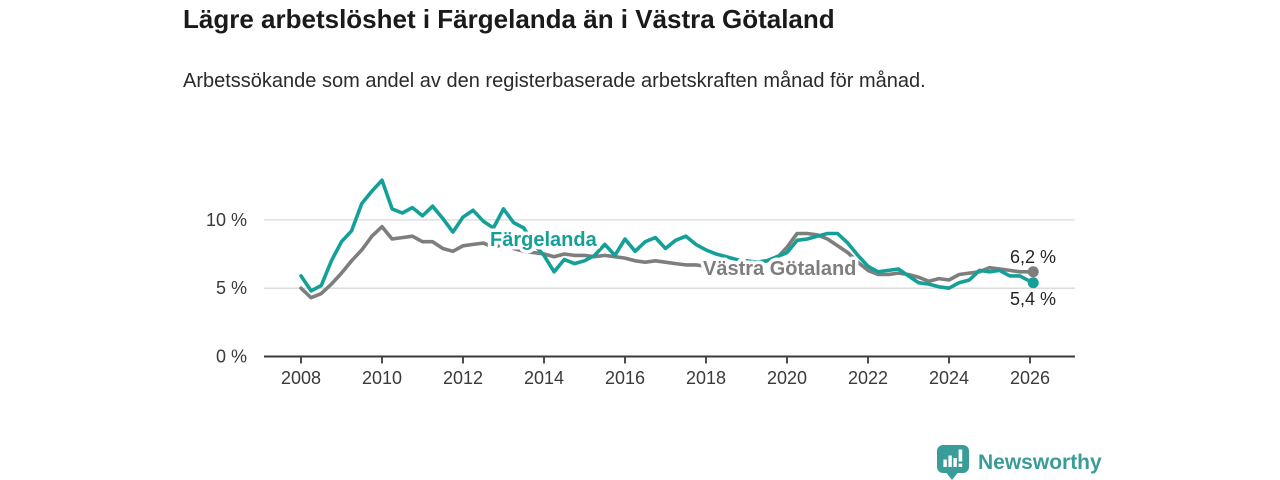 This screenshot has width=1280, height=480. I want to click on x-tick-label: 2022, so click(868, 378).